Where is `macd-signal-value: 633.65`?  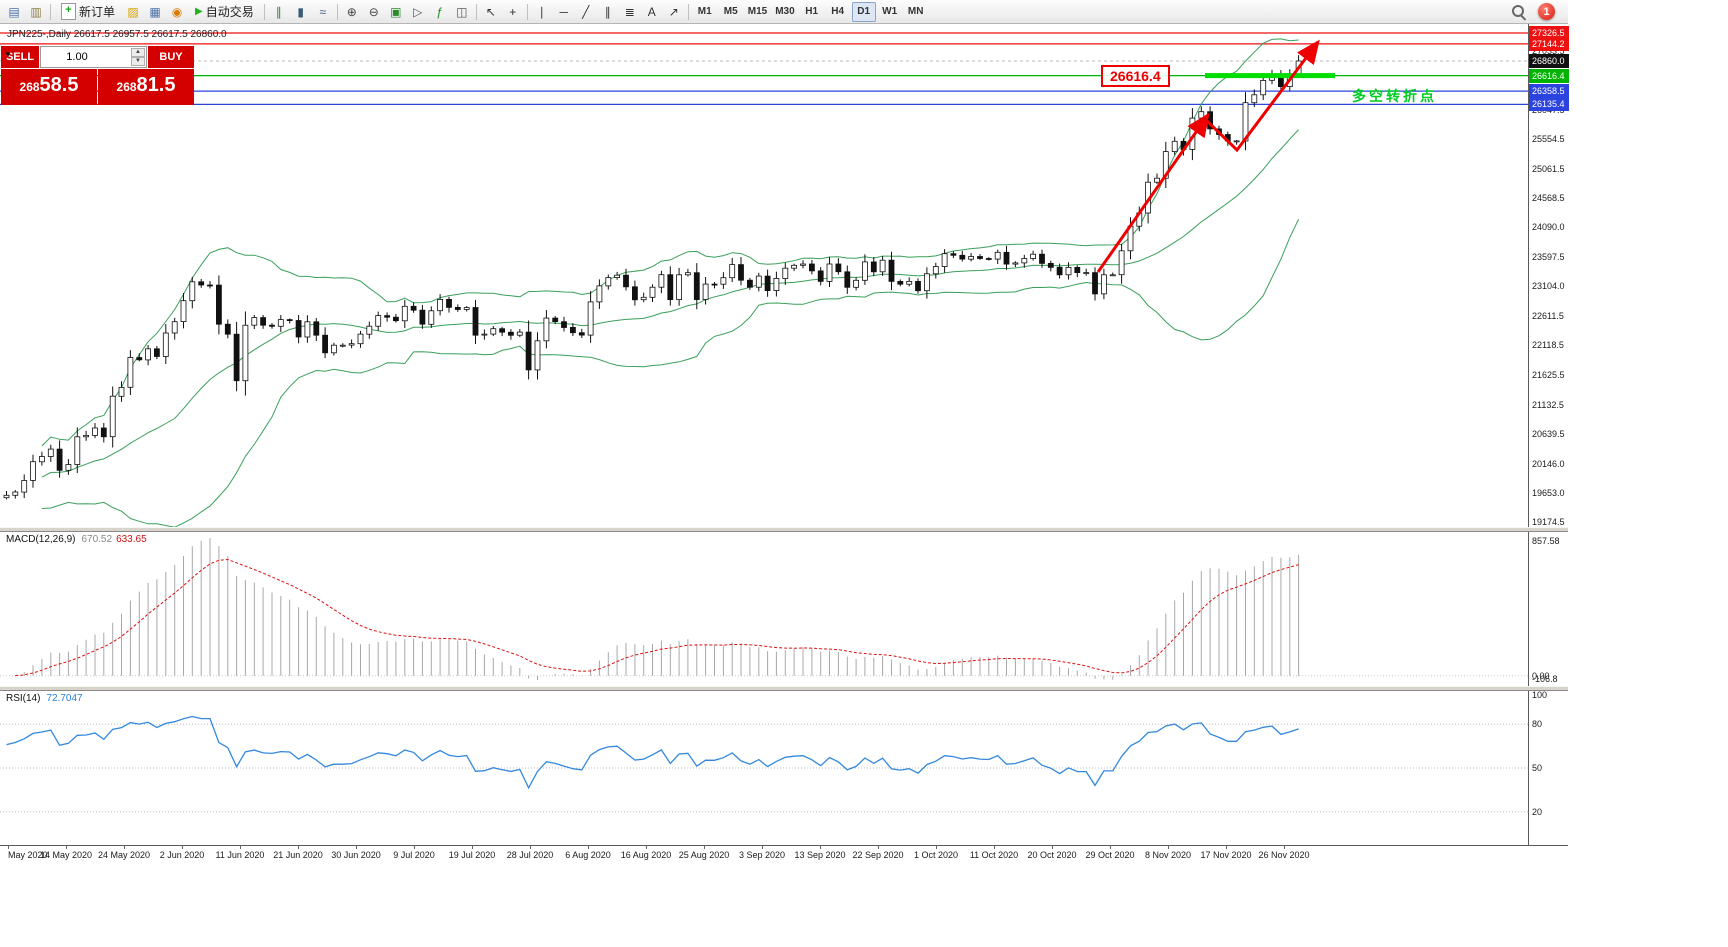 macd-signal-value: 633.65 is located at coordinates (131, 539).